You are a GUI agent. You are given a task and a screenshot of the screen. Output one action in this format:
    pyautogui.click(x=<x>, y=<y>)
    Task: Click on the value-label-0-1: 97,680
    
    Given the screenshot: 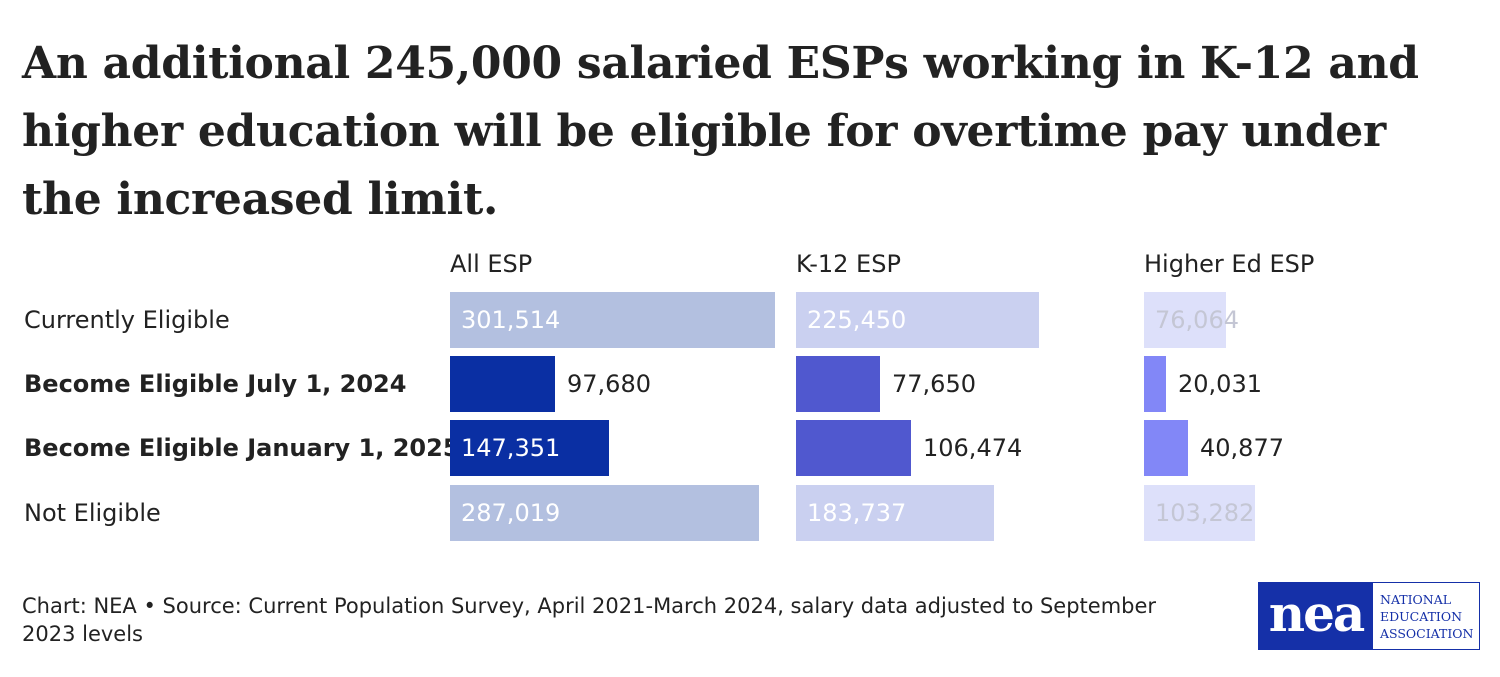 What is the action you would take?
    pyautogui.click(x=609, y=384)
    